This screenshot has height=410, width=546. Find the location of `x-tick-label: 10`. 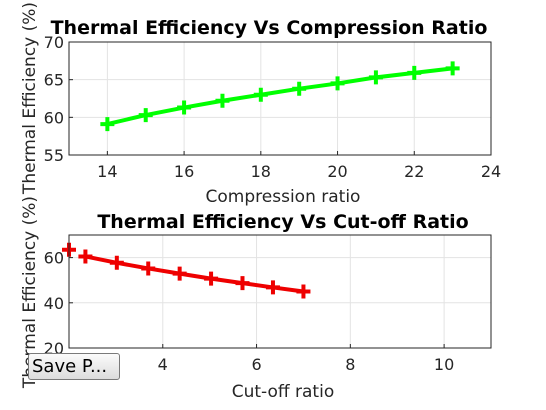

x-tick-label: 10 is located at coordinates (444, 364).